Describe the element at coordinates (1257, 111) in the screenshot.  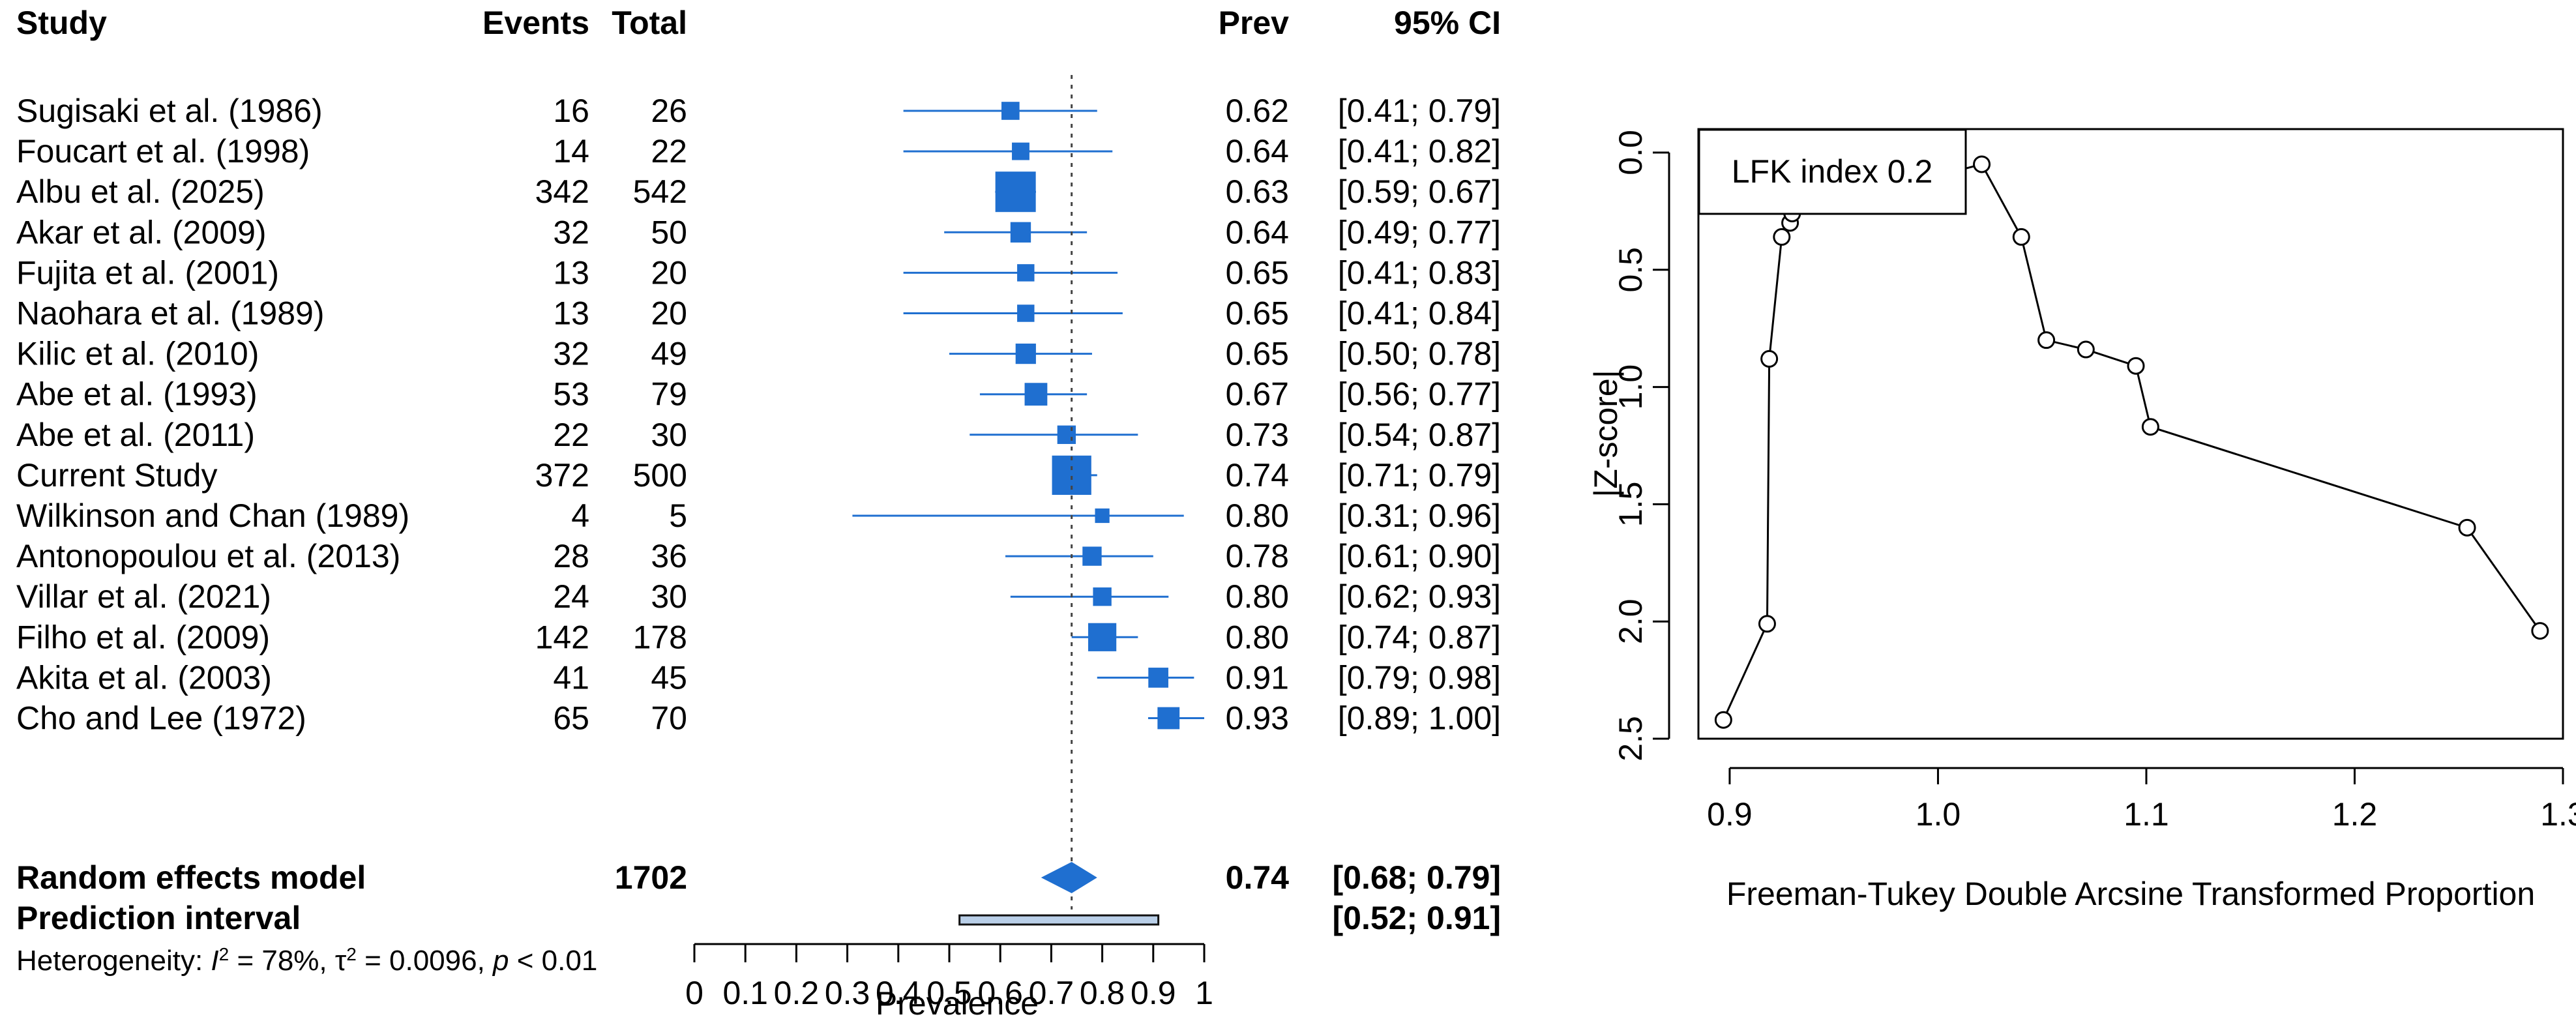
I see `study-prev: 0.62` at that location.